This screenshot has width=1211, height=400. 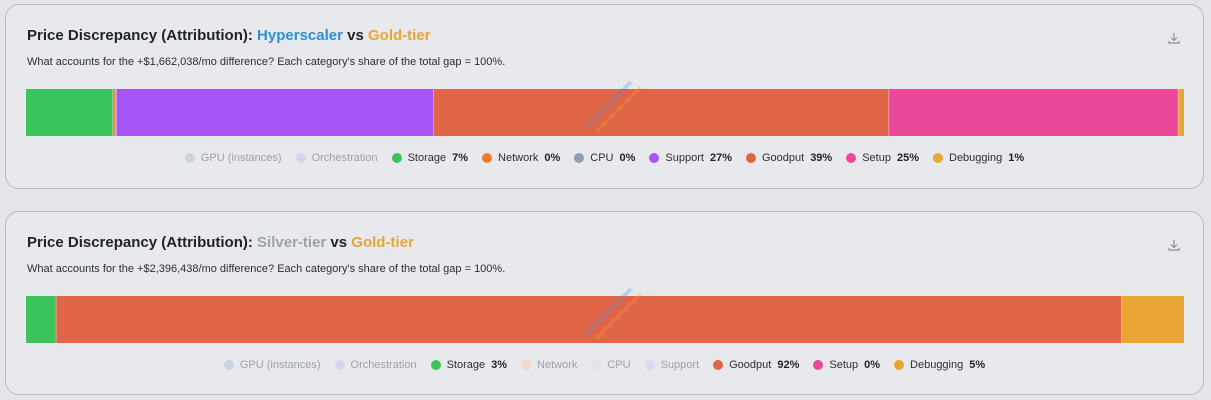 What do you see at coordinates (788, 365) in the screenshot?
I see `legend-percent: 92%` at bounding box center [788, 365].